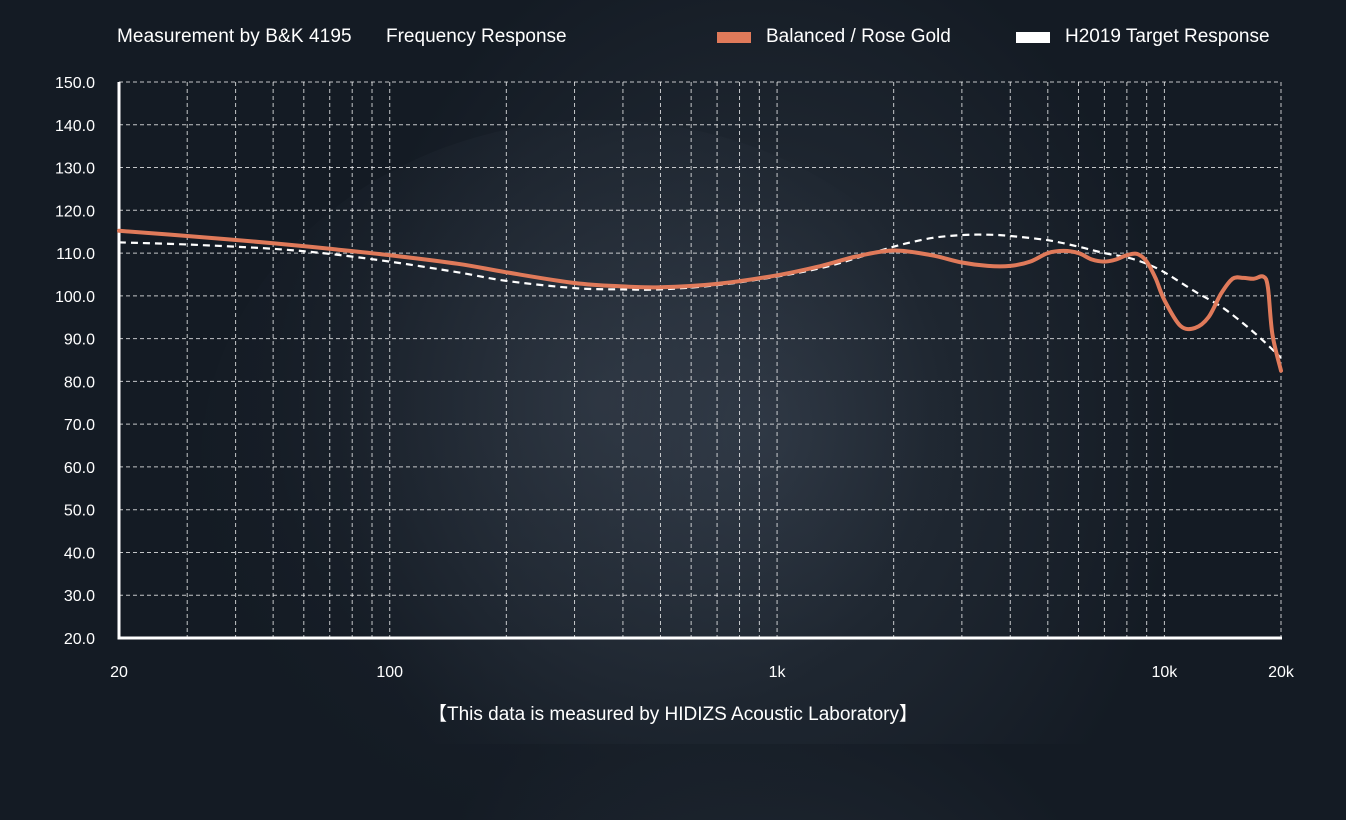  What do you see at coordinates (79, 639) in the screenshot?
I see `y-tick-label: 20.0` at bounding box center [79, 639].